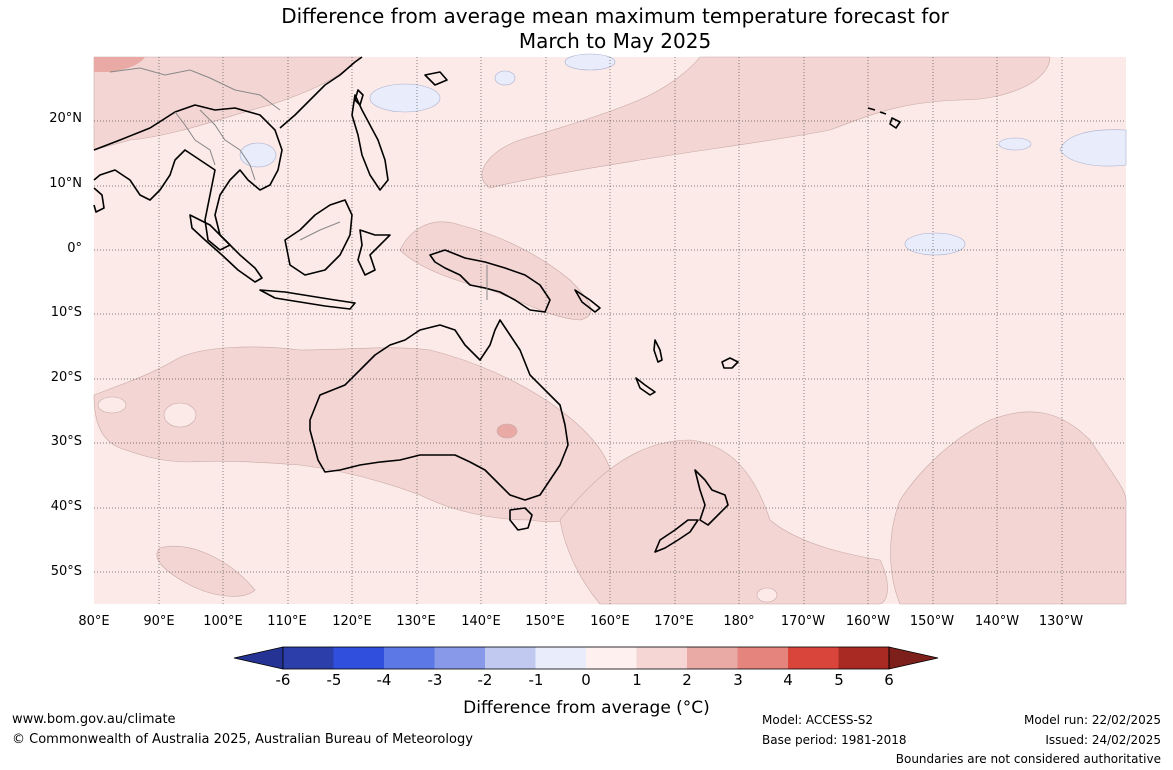 The image size is (1173, 770). I want to click on australia-coastline, so click(439, 410).